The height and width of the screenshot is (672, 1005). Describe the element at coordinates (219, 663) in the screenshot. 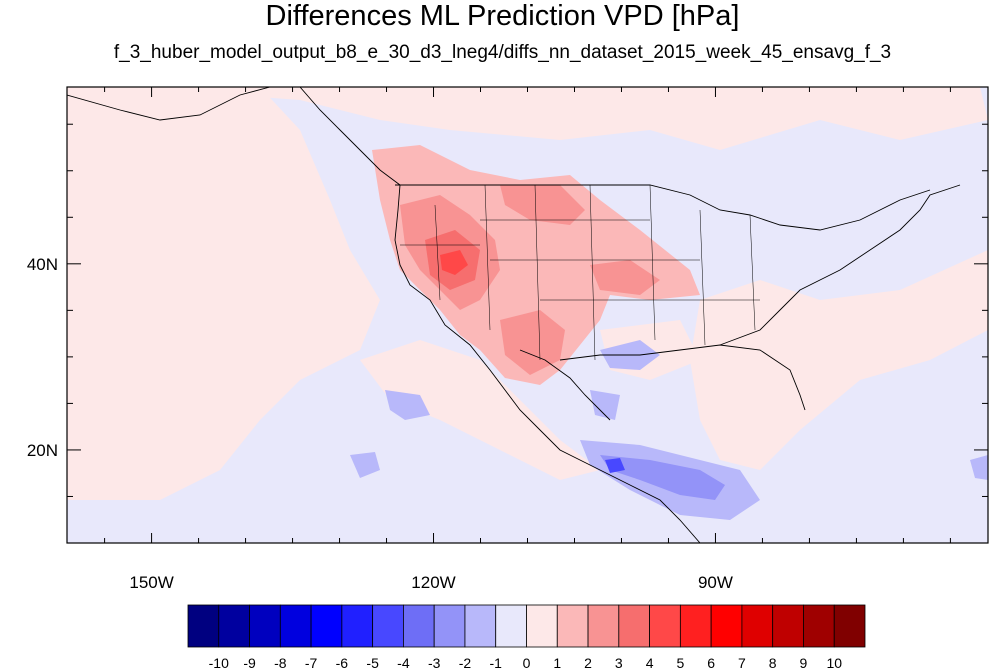

I see `colorbar-label: -10` at that location.